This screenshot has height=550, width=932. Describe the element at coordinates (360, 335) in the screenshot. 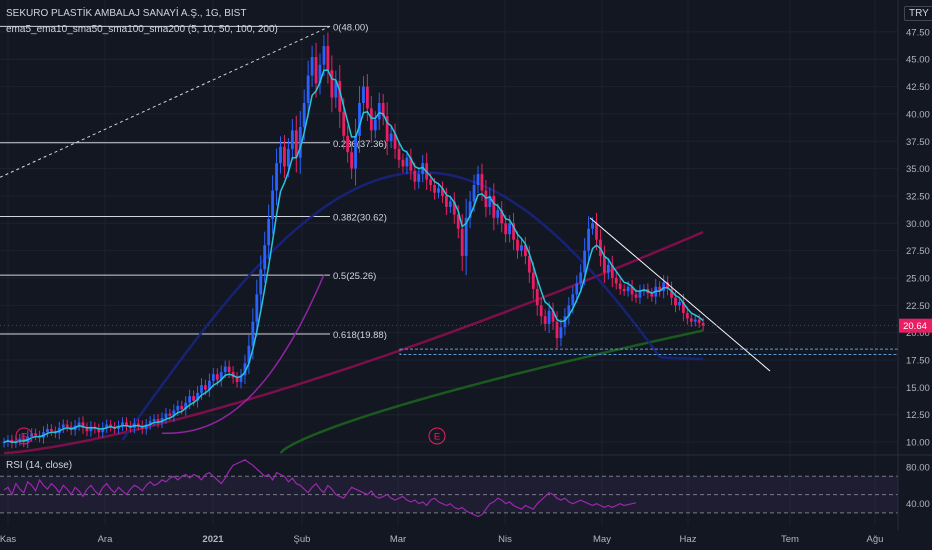

I see `fib-level-label: 0.618(19.88)` at that location.